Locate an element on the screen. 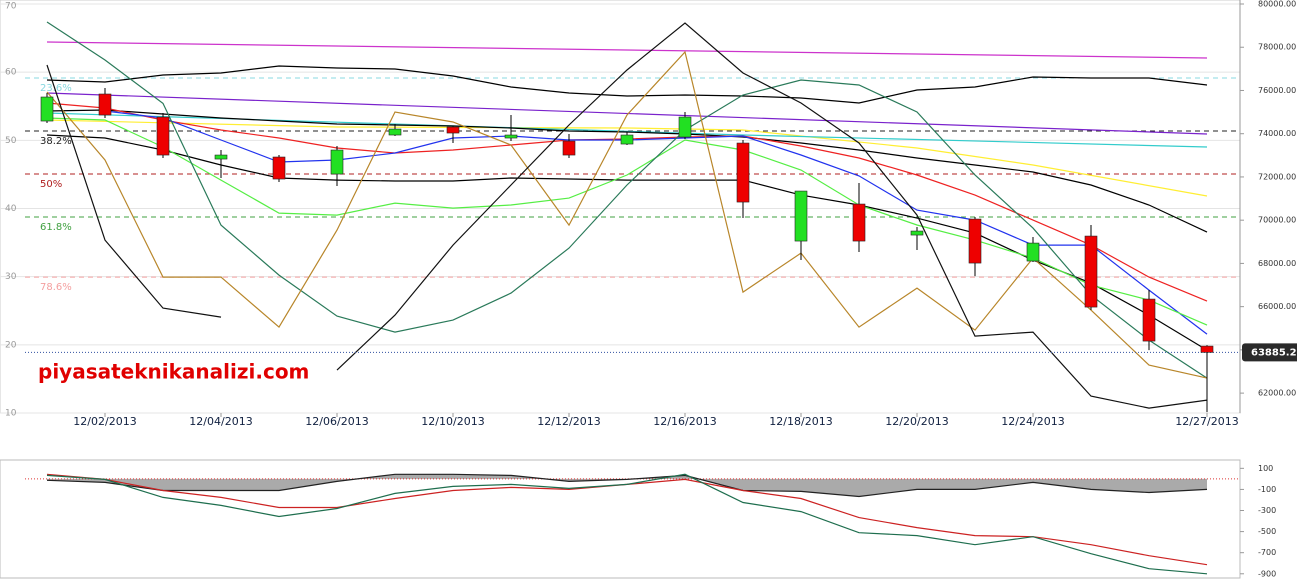  x-tick-label: 12/16/2013 is located at coordinates (684, 421).